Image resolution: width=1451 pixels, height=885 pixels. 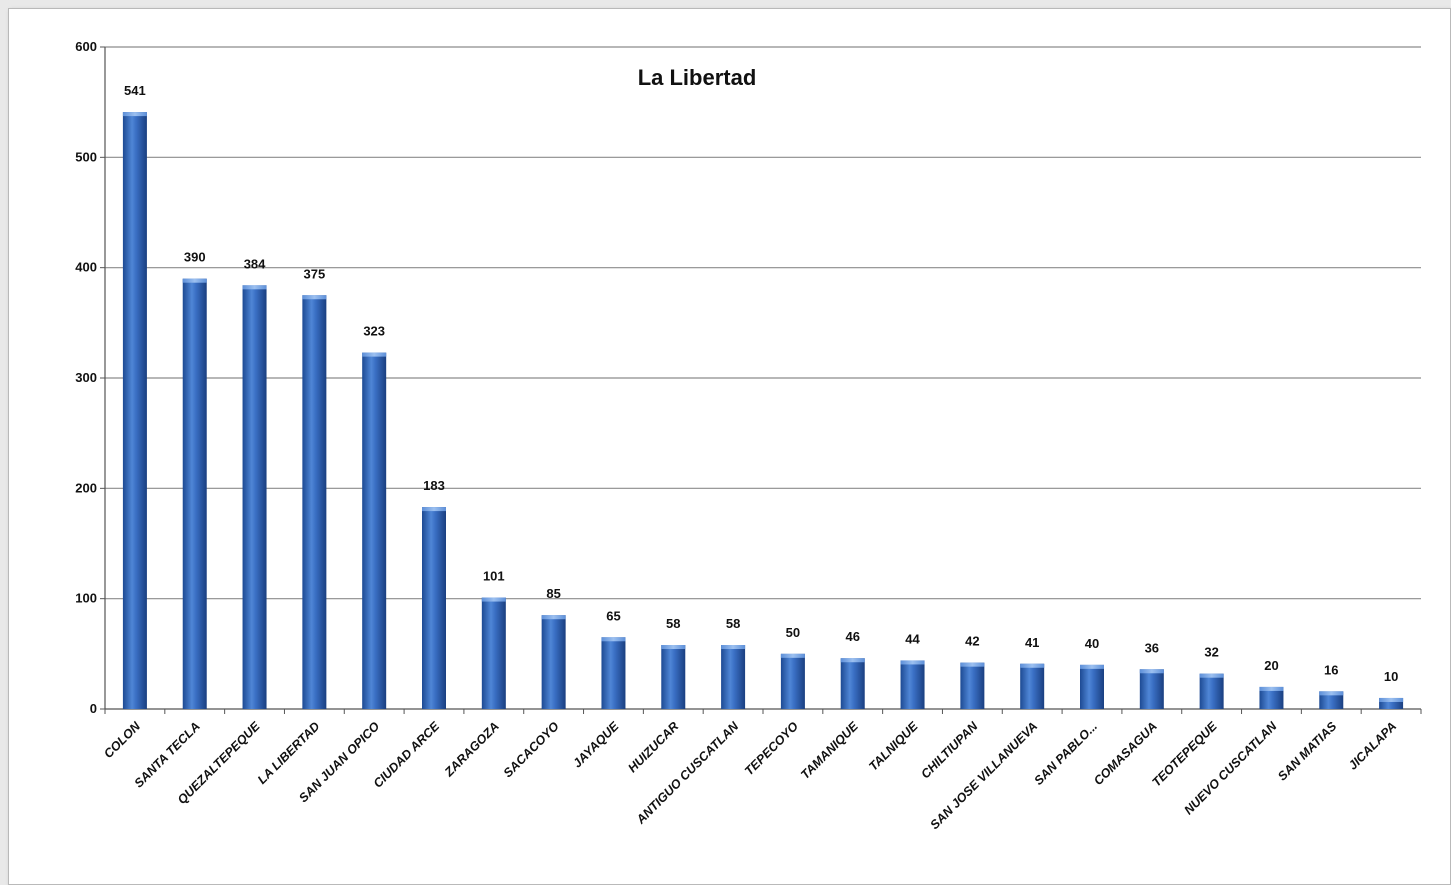 What do you see at coordinates (596, 745) in the screenshot?
I see `category-label: JAYAQUE` at bounding box center [596, 745].